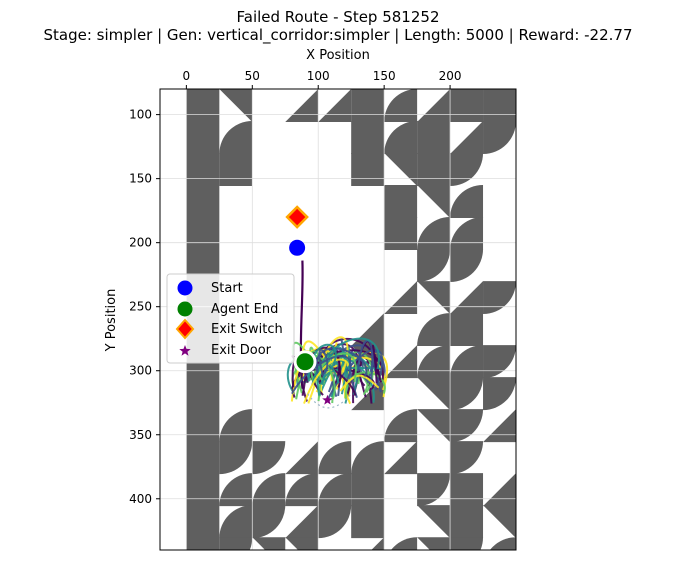  What do you see at coordinates (140, 179) in the screenshot?
I see `y-tick-label: 150` at bounding box center [140, 179].